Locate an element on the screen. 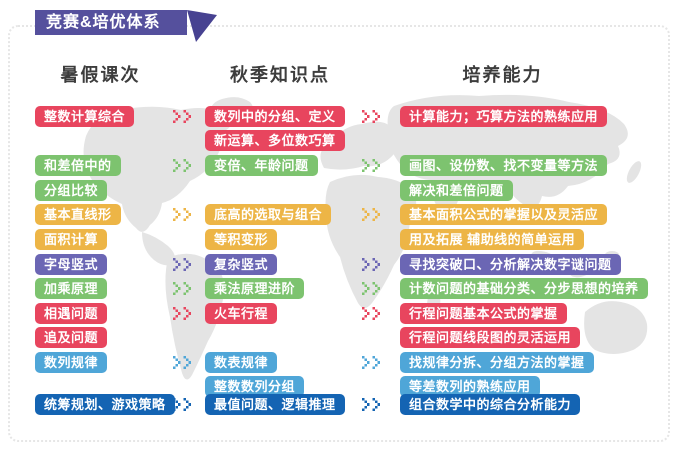 The height and width of the screenshot is (457, 681). course-pill: 和差倍中的 is located at coordinates (78, 165).